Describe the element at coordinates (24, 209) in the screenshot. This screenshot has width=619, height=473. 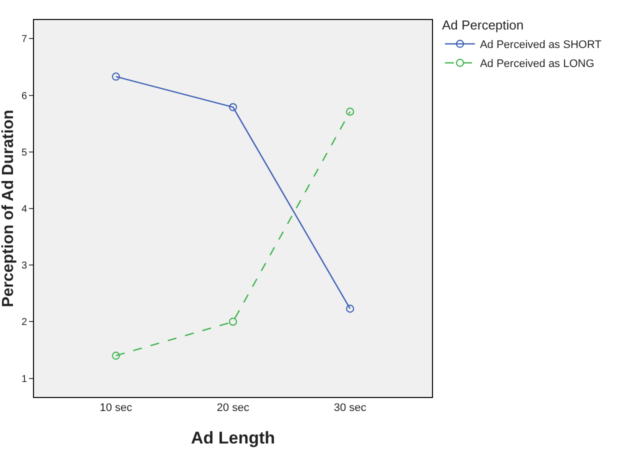
I see `y-tick-label: 4` at that location.